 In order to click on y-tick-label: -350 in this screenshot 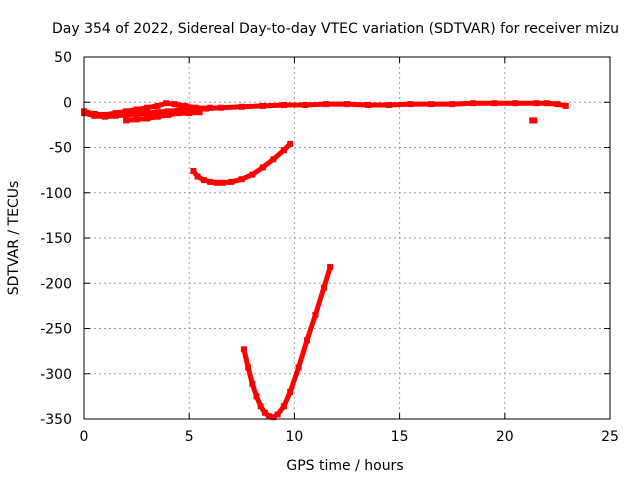, I will do `click(56, 420)`.